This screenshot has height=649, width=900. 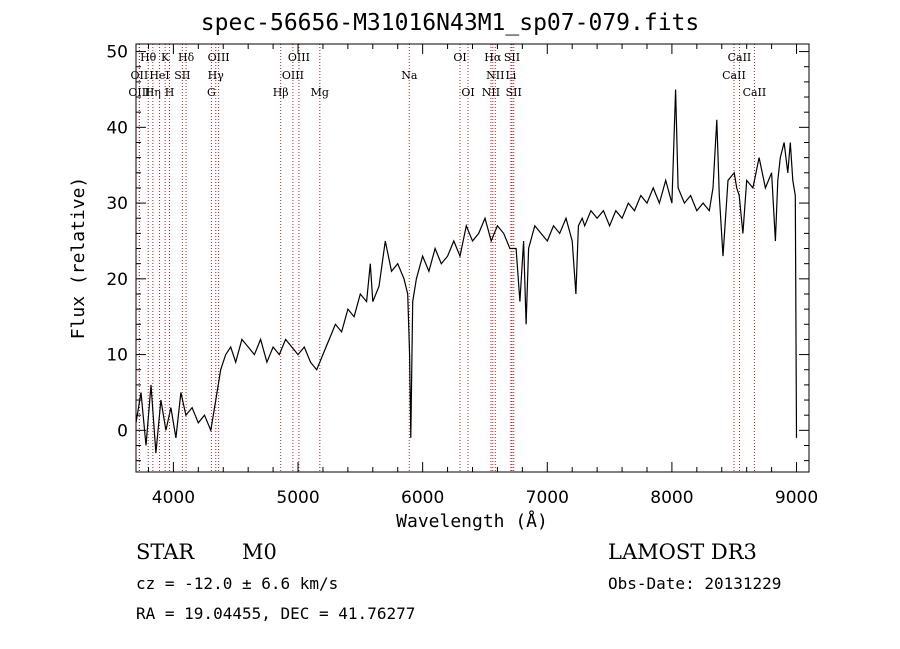 What do you see at coordinates (547, 498) in the screenshot?
I see `x-tick-label: 7000` at bounding box center [547, 498].